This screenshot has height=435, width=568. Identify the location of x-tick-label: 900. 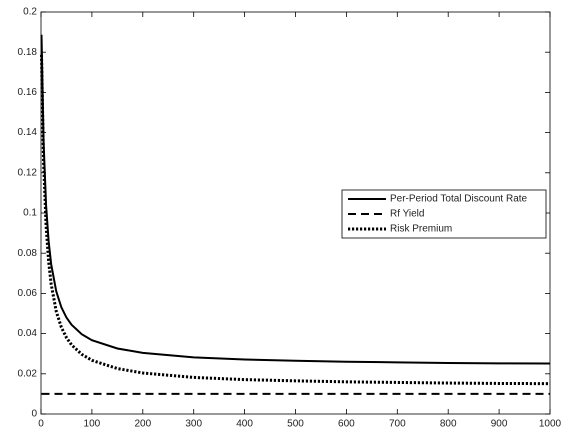
(499, 424).